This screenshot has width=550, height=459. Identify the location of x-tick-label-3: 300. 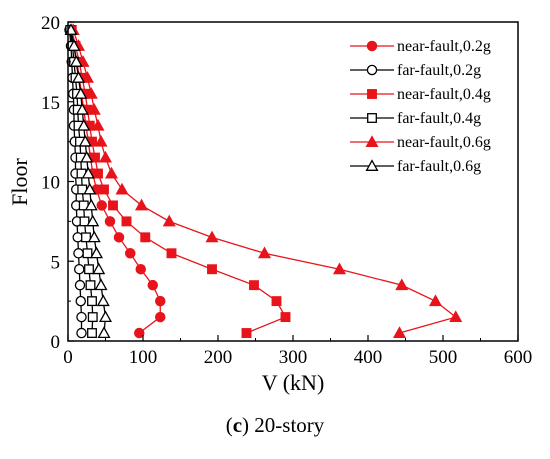
(293, 357).